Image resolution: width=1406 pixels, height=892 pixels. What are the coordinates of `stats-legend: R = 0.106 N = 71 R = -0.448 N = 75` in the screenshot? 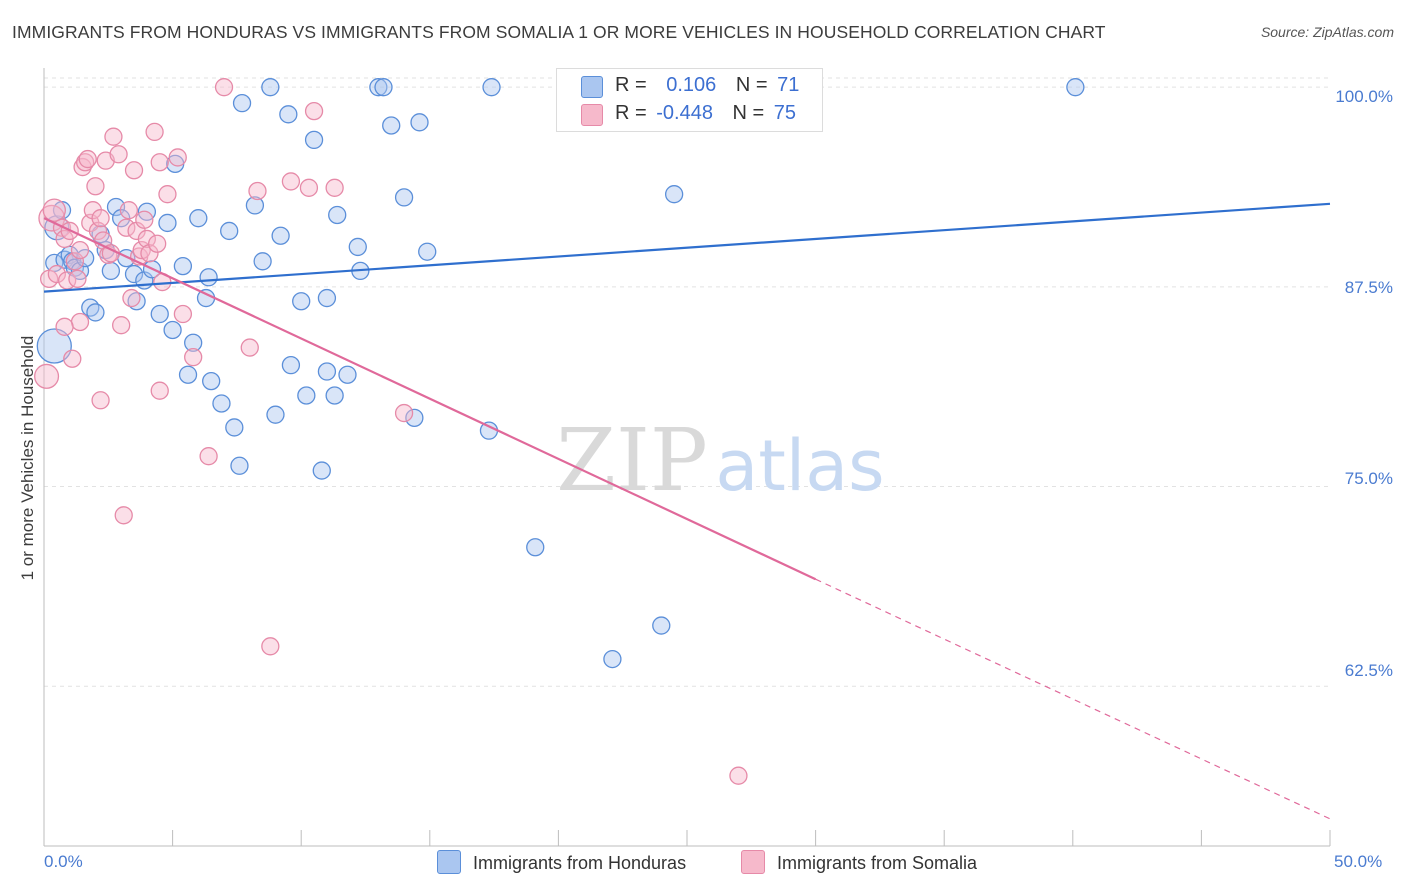 It's located at (689, 100).